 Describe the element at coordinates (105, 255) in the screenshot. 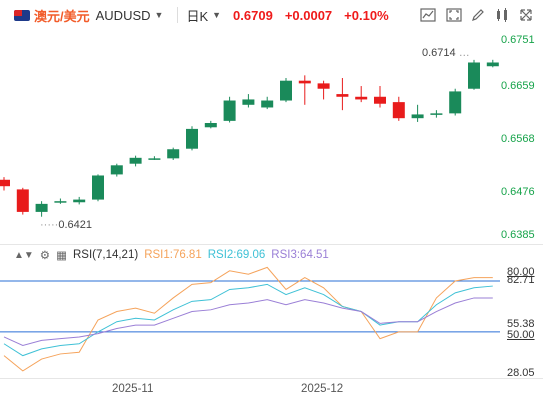

I see `rsi-title: RSI(7,14,21)` at that location.